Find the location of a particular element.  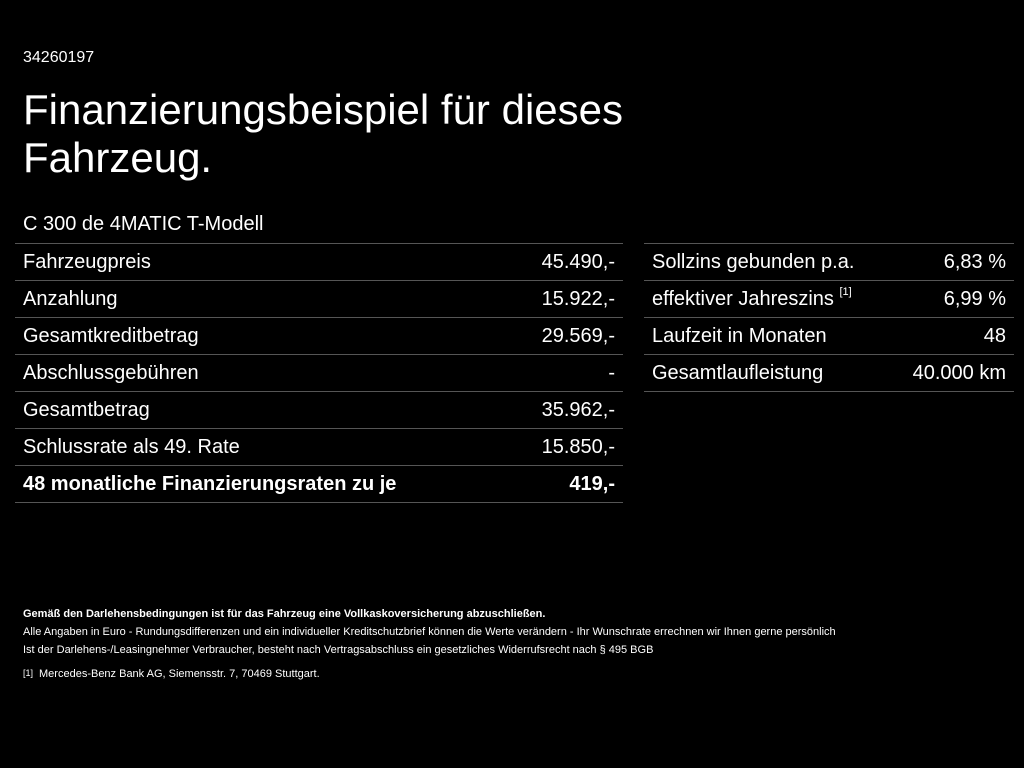

row-value: 40.000 km is located at coordinates (952, 373).